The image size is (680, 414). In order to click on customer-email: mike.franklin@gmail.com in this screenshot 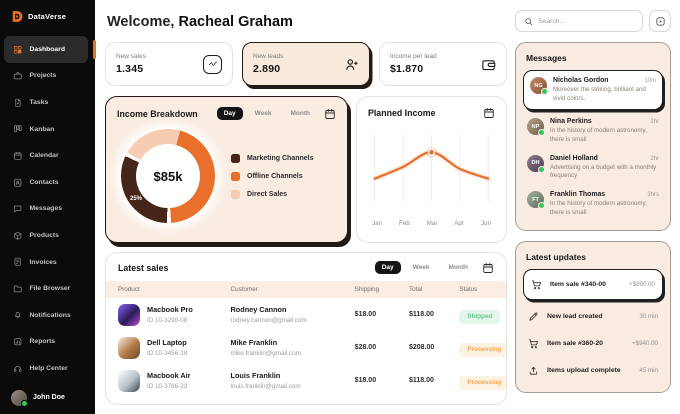, I will do `click(265, 353)`.